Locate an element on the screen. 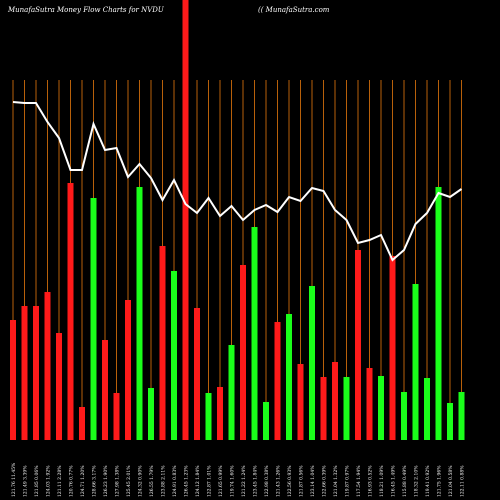  x-tick-label: 124.03 1.92% is located at coordinates (49, 481).